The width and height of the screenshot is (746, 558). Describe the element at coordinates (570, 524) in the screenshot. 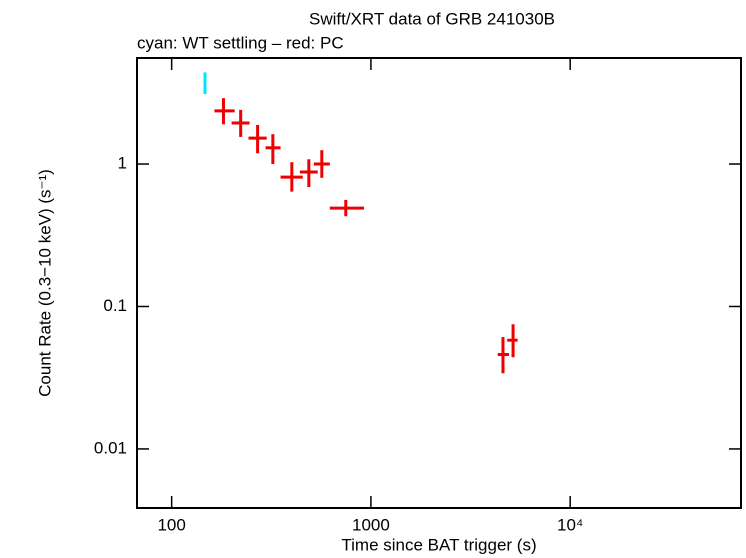

I see `x-tick-label: 10⁴` at that location.